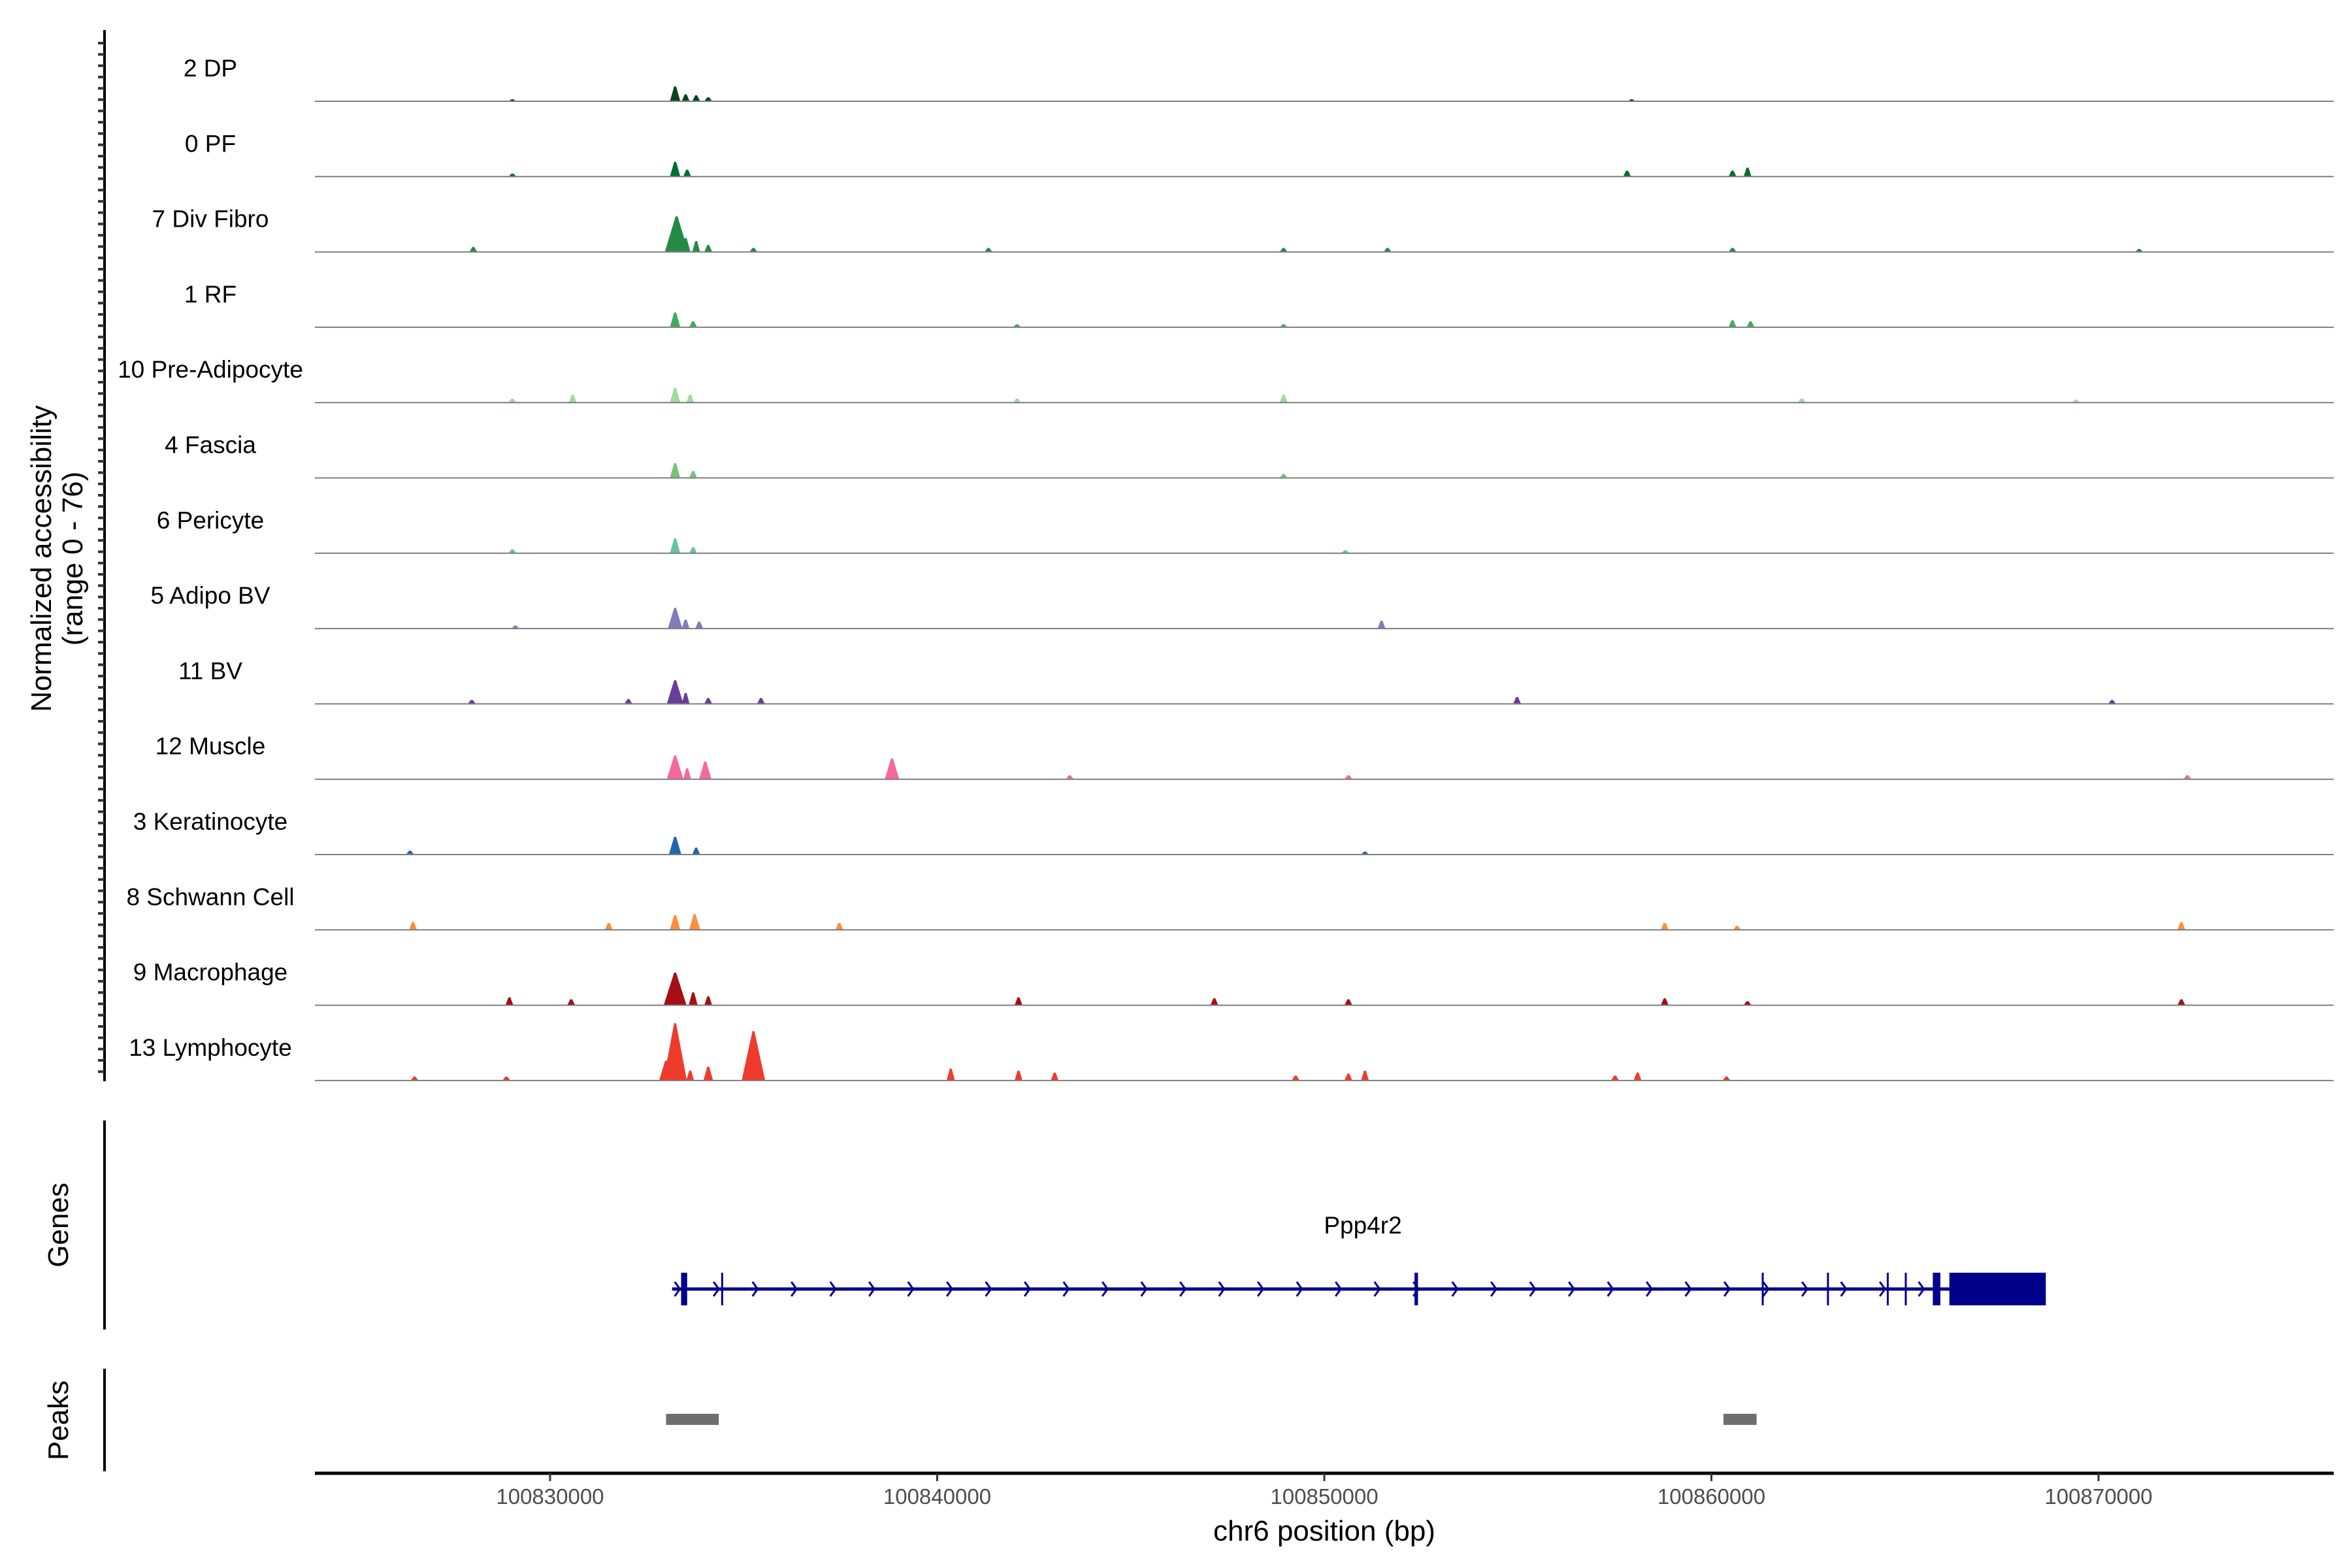 The height and width of the screenshot is (1568, 2352). What do you see at coordinates (73, 559) in the screenshot?
I see `y-axis-range: (range 0 - 76)` at bounding box center [73, 559].